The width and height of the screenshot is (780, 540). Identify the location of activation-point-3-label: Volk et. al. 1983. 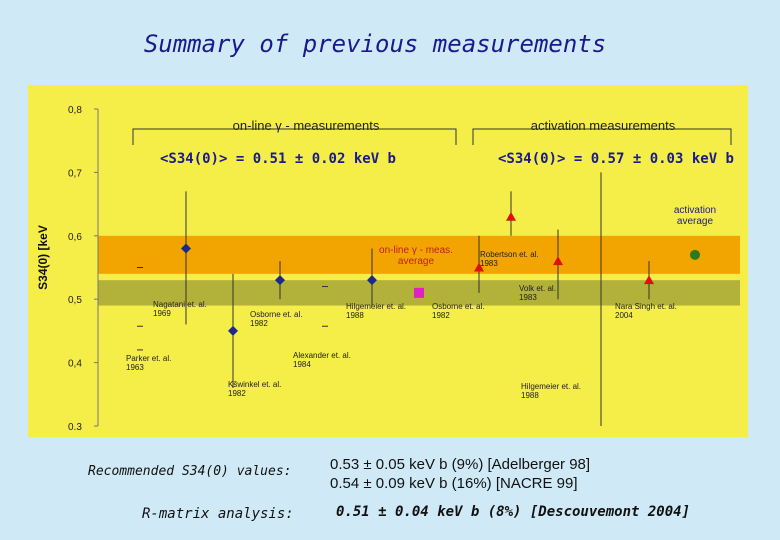
(537, 293).